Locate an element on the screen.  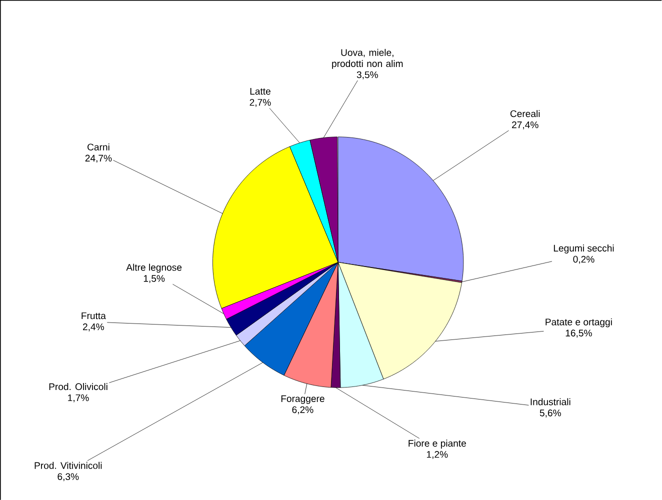
slice-label: Cereali is located at coordinates (525, 113).